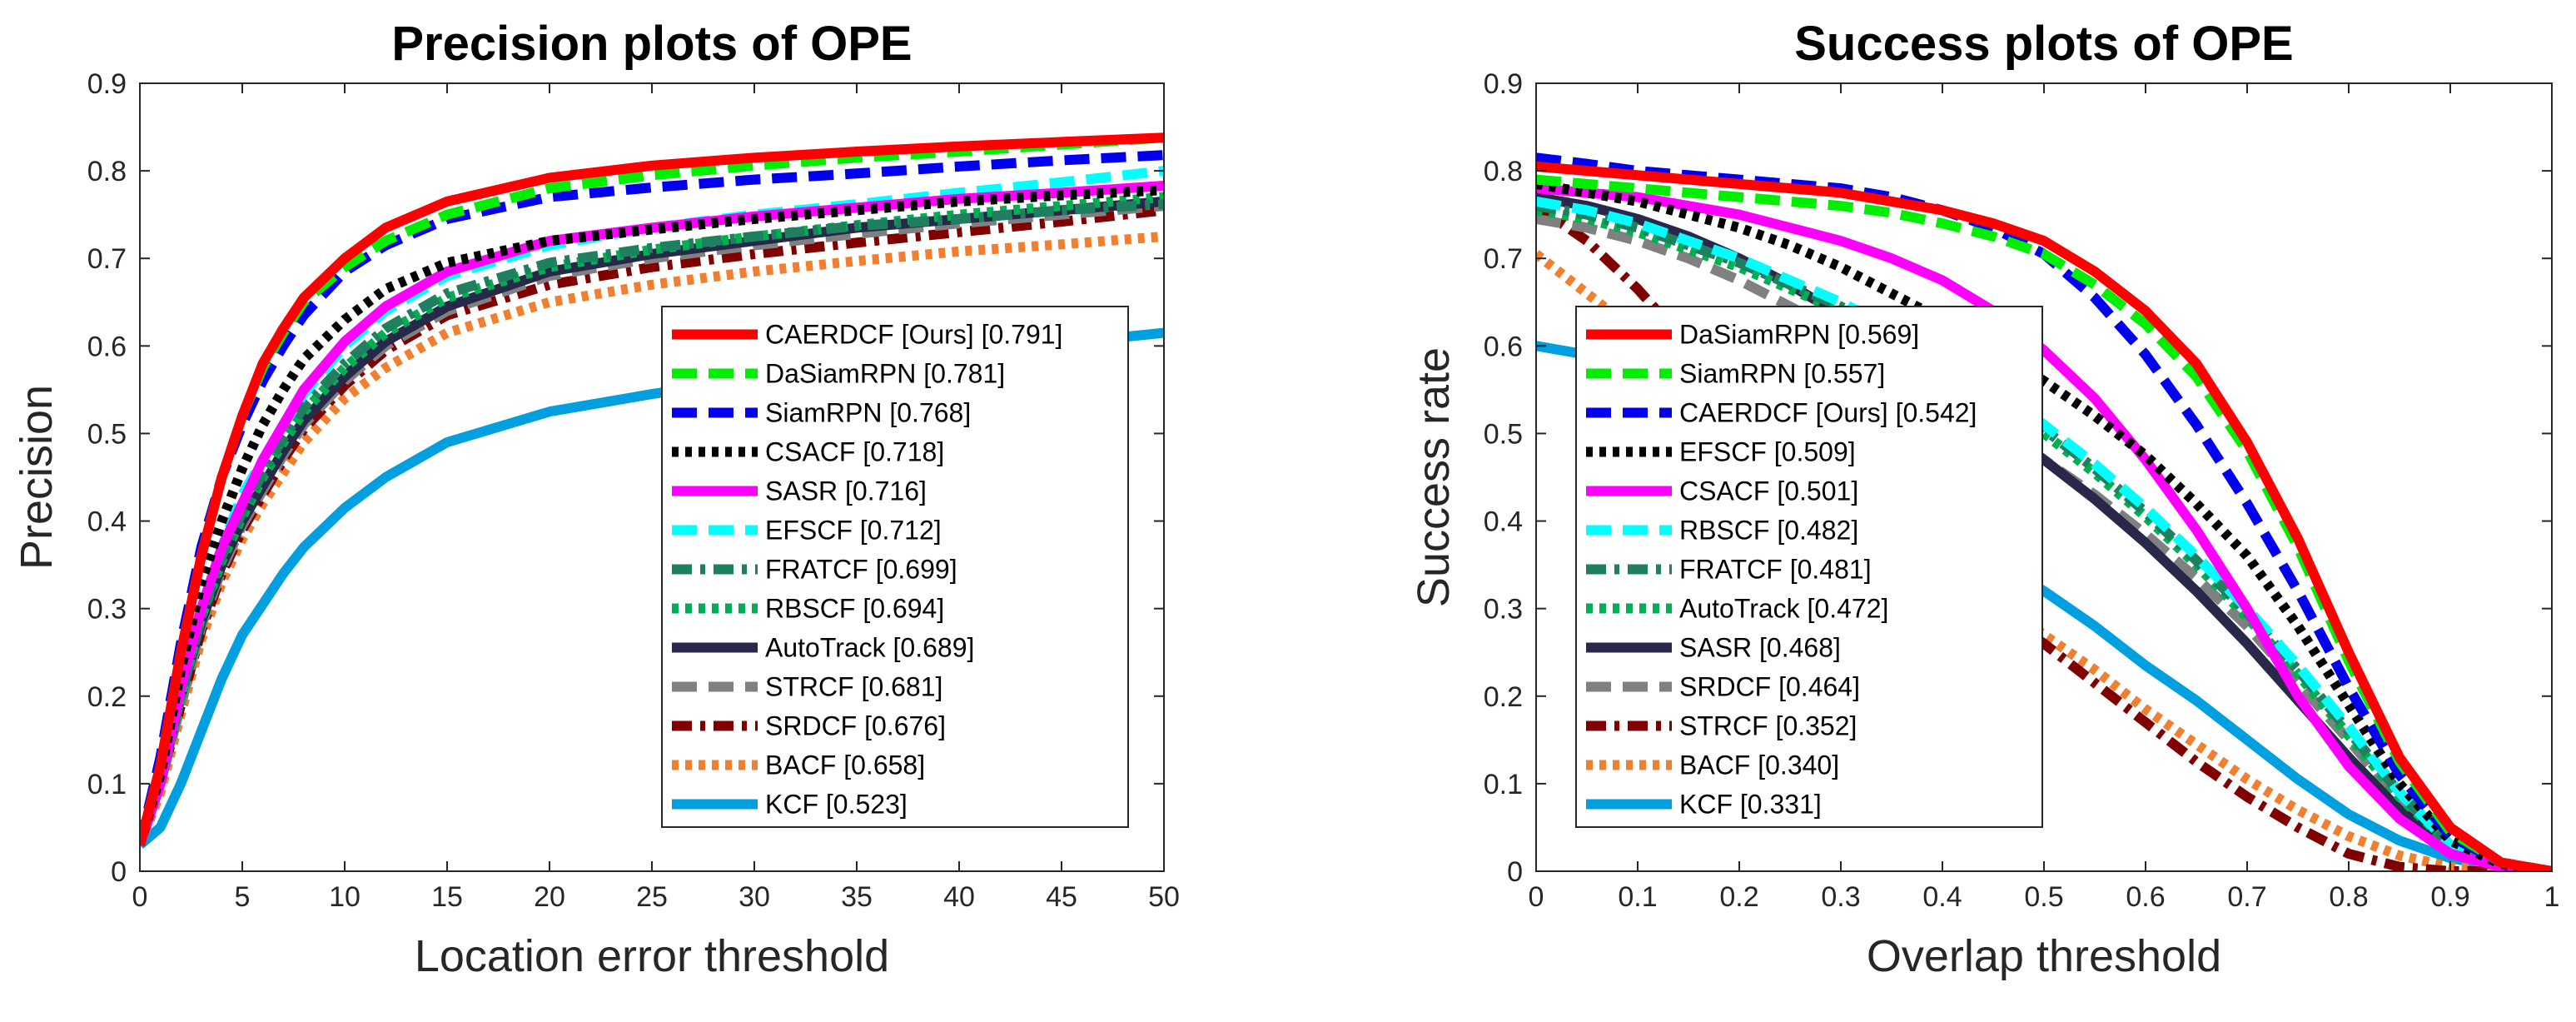  Describe the element at coordinates (2449, 897) in the screenshot. I see `x-tick-label: 0.9` at that location.